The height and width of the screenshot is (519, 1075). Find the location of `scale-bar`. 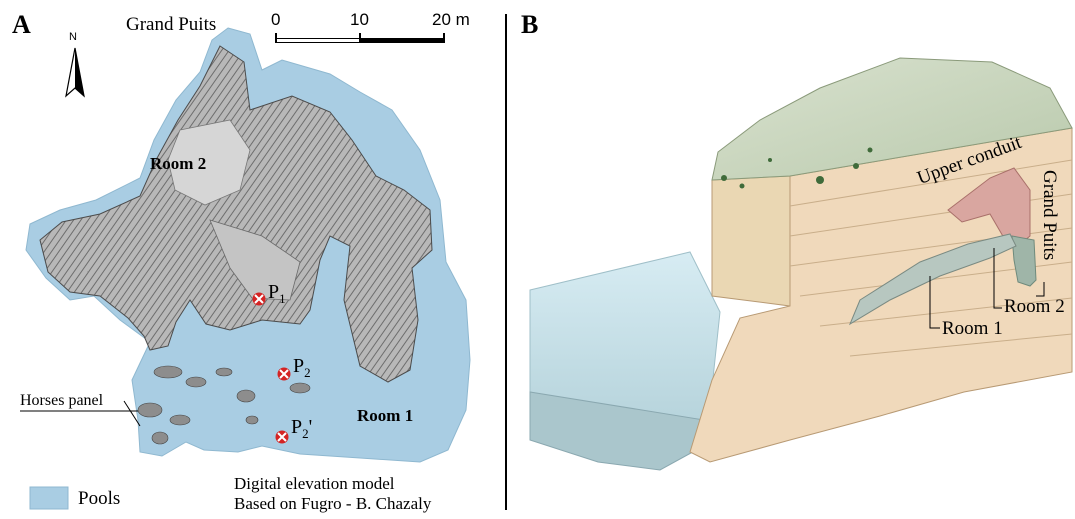

scale-bar is located at coordinates (360, 38).